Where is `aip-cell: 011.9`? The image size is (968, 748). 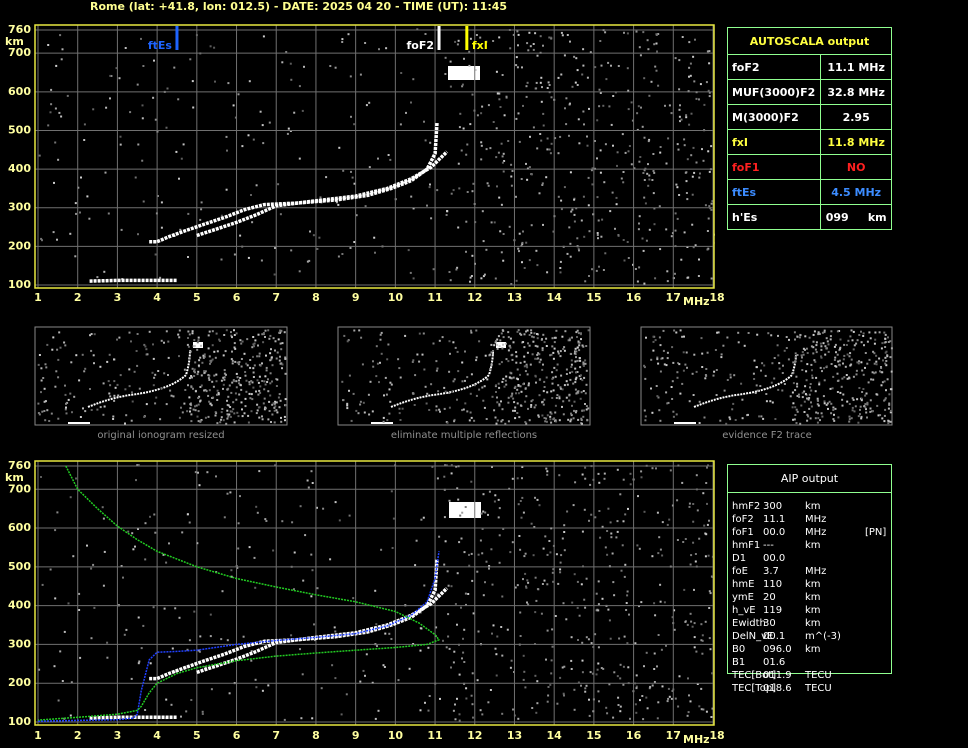
aip-cell: 011.9 is located at coordinates (777, 675).